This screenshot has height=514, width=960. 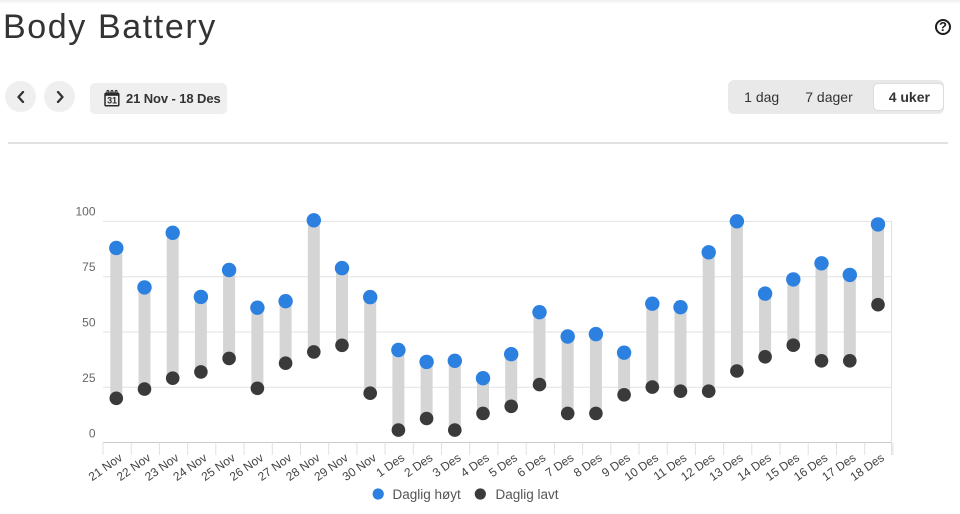 What do you see at coordinates (503, 464) in the screenshot?
I see `svg-text: 5 Des` at bounding box center [503, 464].